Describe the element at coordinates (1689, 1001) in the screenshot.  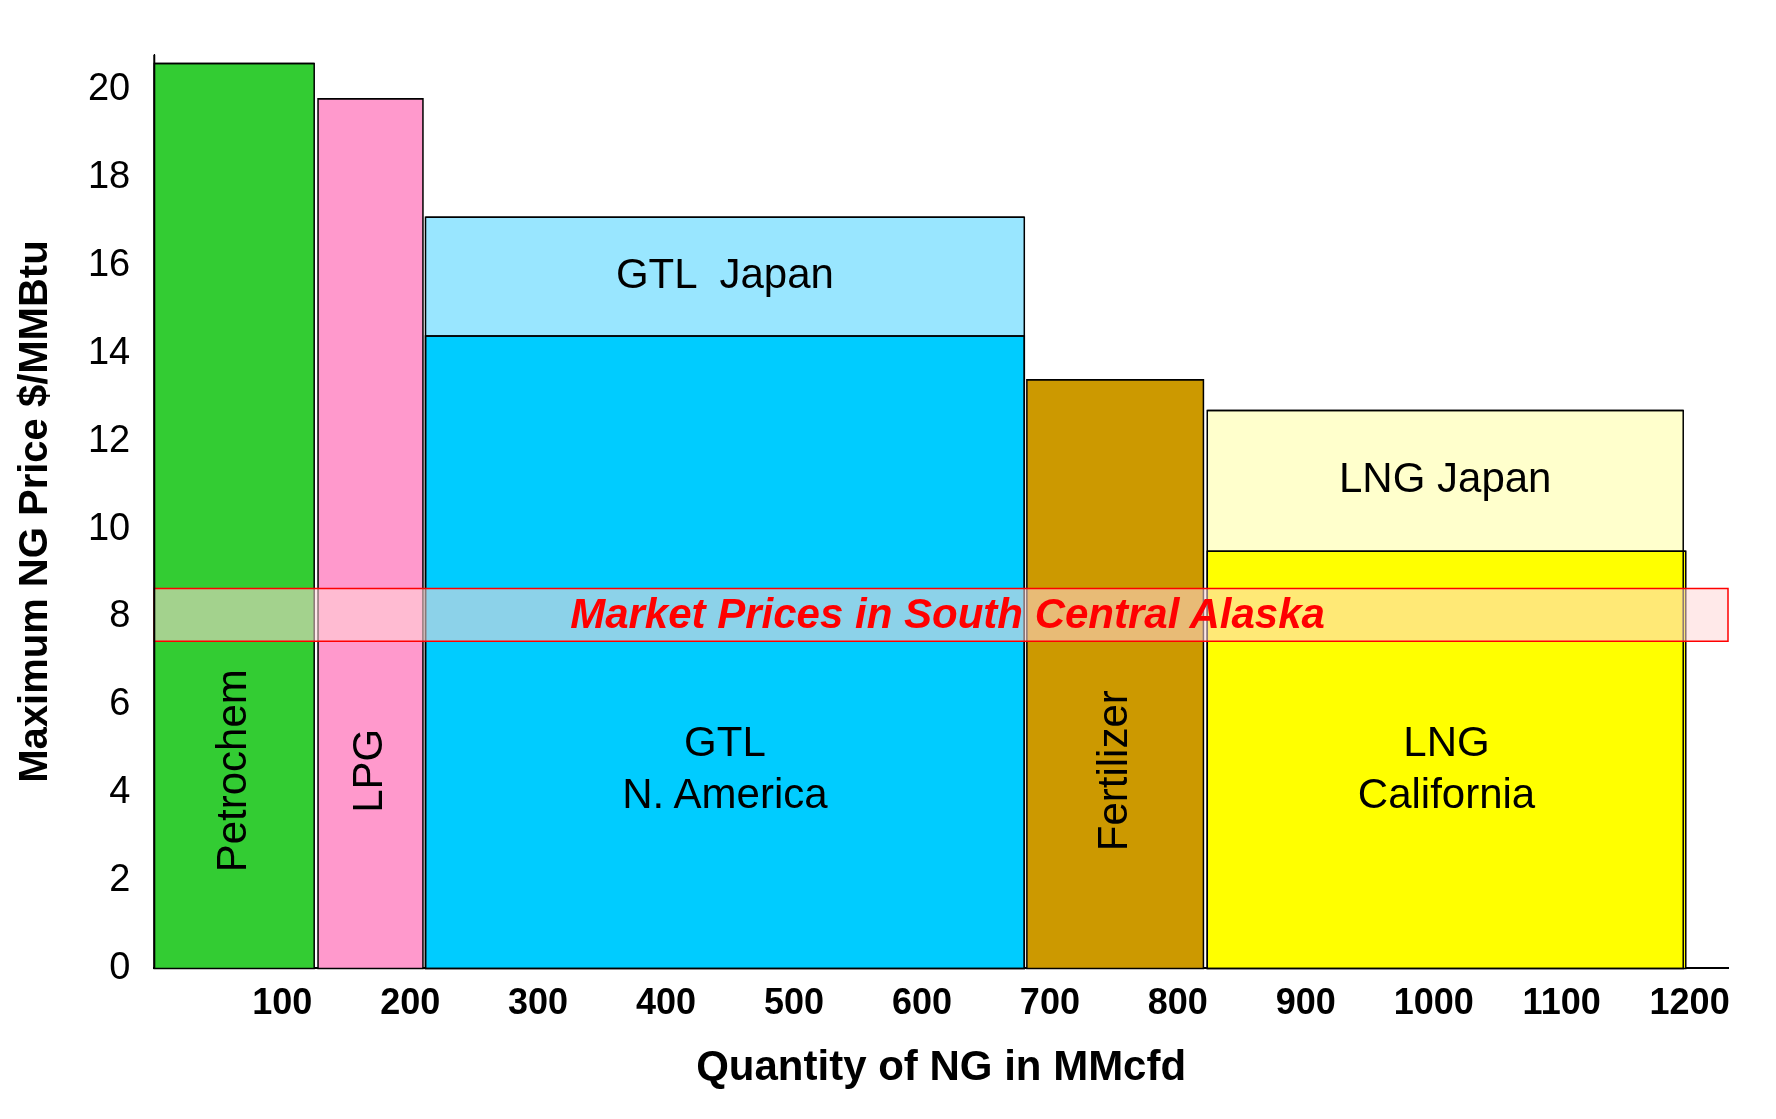
I see `x-tick-label: 1200` at that location.